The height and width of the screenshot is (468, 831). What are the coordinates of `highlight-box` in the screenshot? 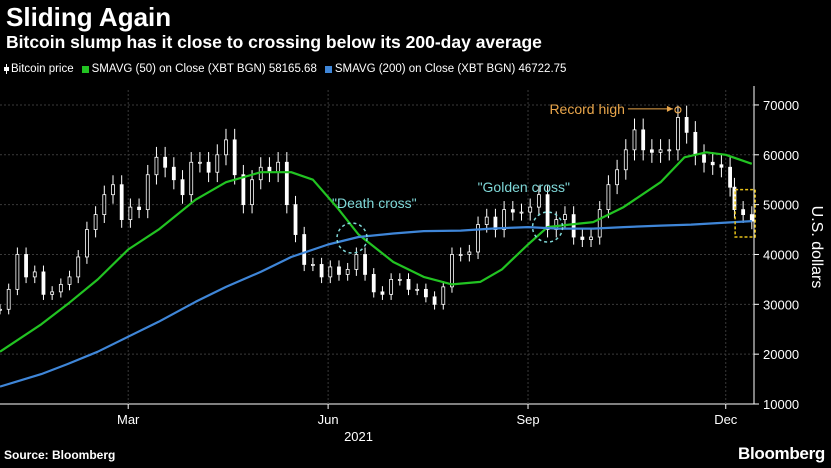 It's located at (745, 213).